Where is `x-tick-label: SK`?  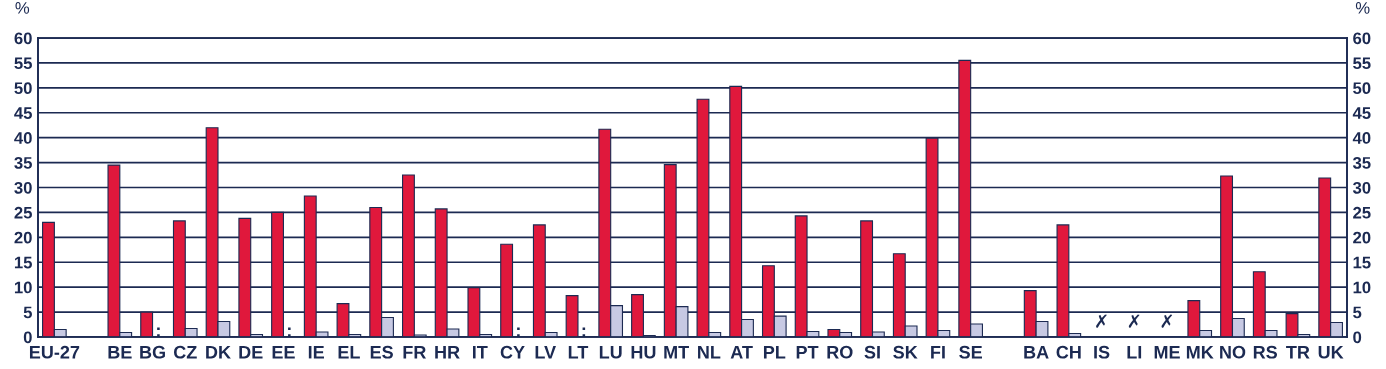
x-tick-label: SK is located at coordinates (905, 352).